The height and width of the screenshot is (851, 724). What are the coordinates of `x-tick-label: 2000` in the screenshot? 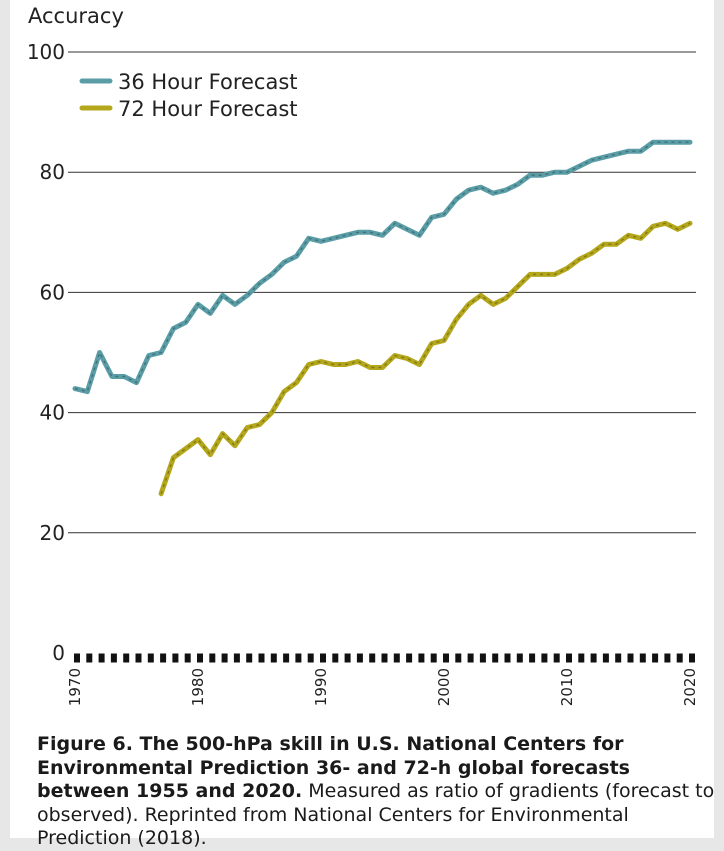 It's located at (444, 687).